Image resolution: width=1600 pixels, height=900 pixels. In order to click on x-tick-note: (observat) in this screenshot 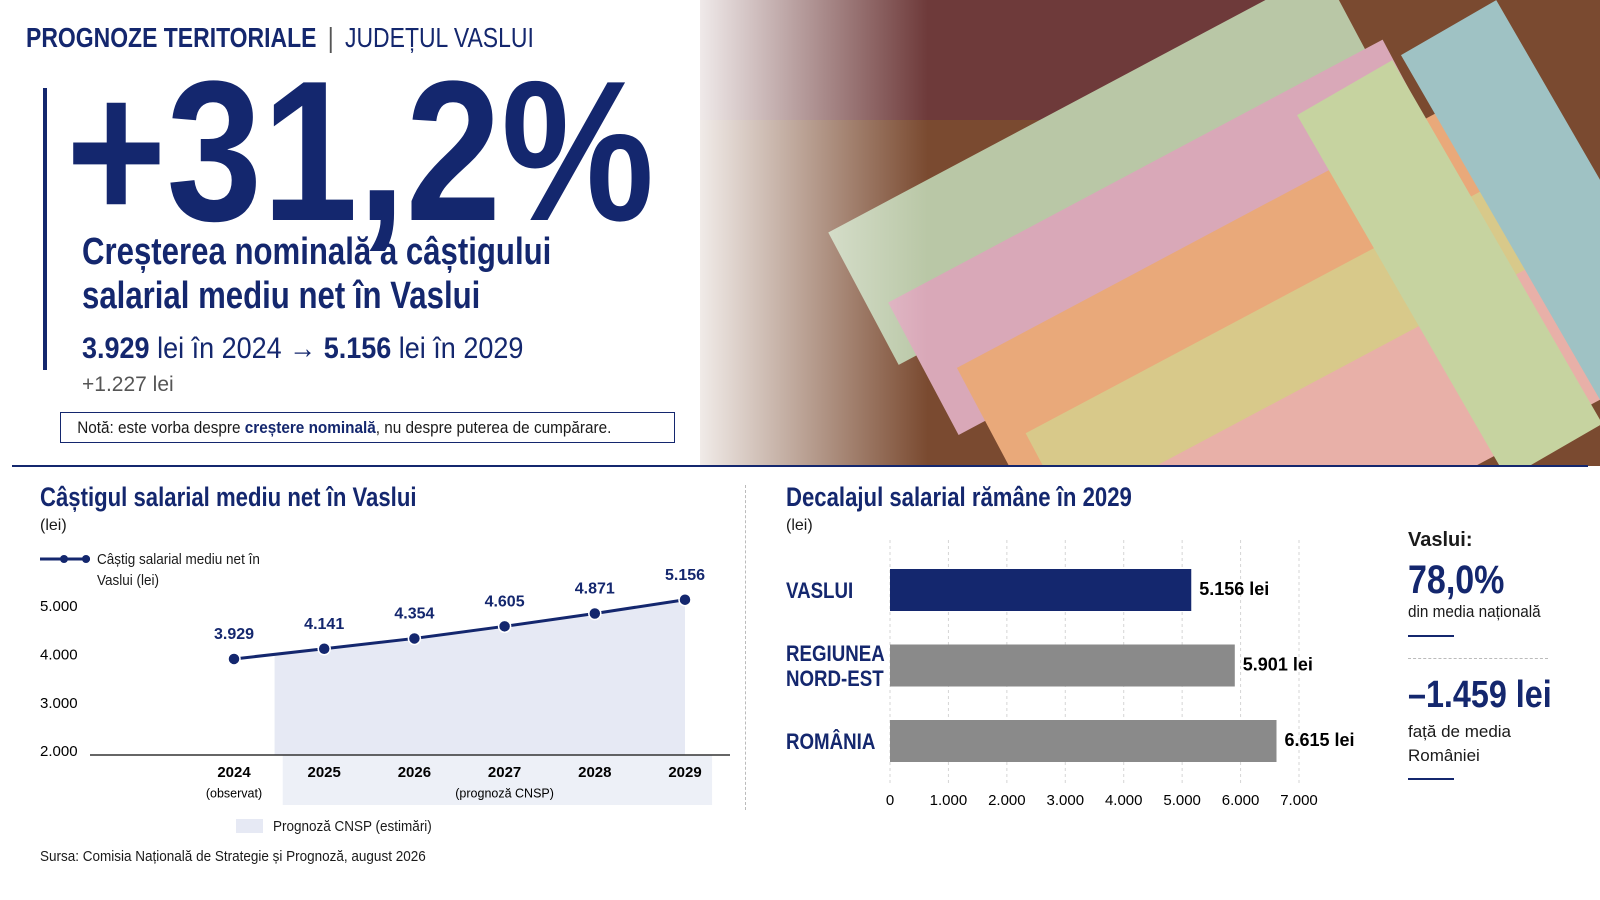, I will do `click(234, 793)`.